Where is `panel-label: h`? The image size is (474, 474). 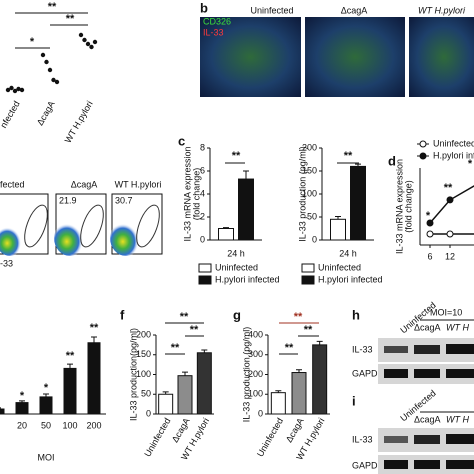
panel-label: h is located at coordinates (356, 314).